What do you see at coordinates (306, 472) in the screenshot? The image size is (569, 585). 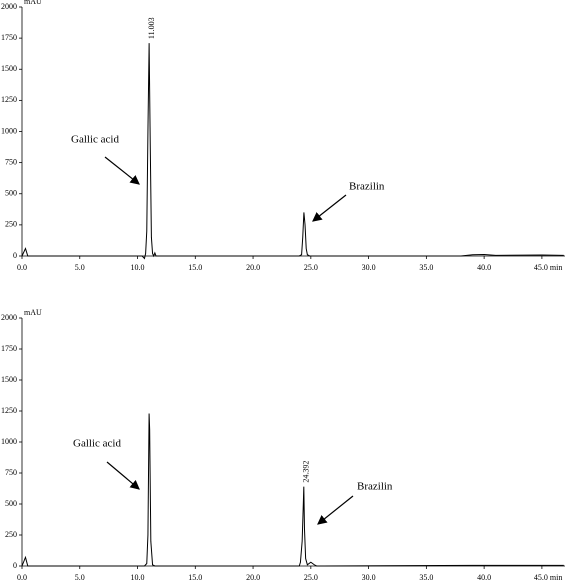 I see `peak-label: 24.392` at bounding box center [306, 472].